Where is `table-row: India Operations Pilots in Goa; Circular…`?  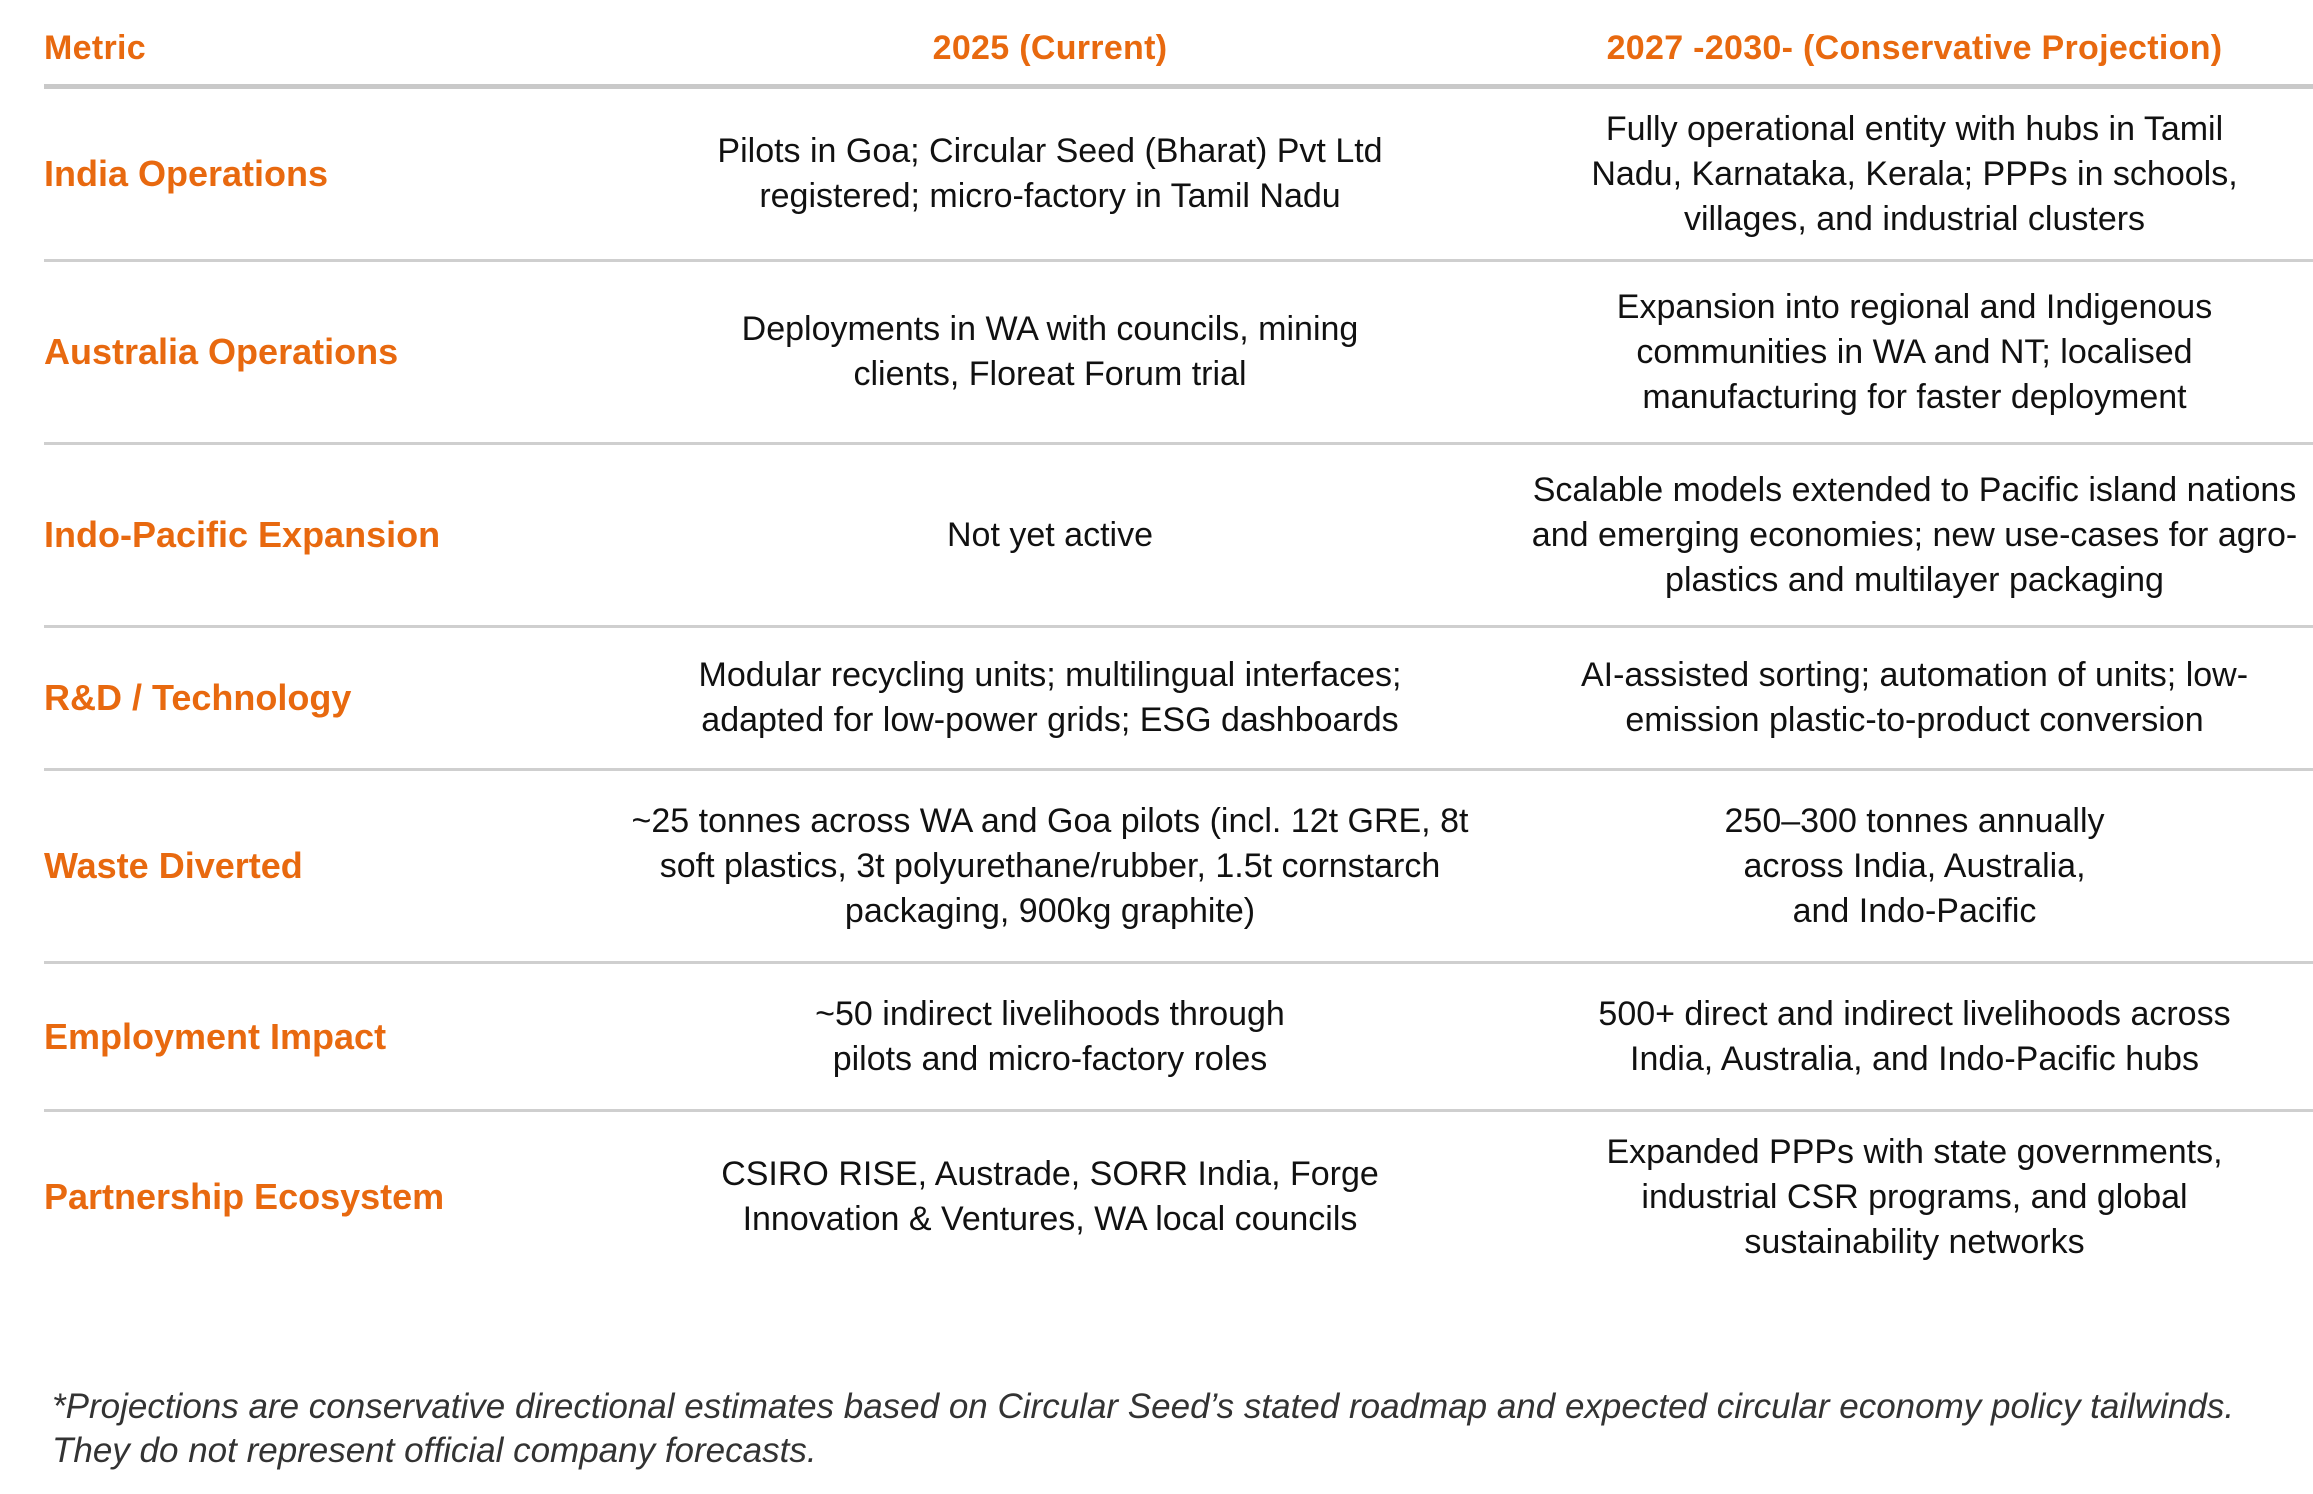
table-row: India Operations Pilots in Goa; Circular… is located at coordinates (1178, 175).